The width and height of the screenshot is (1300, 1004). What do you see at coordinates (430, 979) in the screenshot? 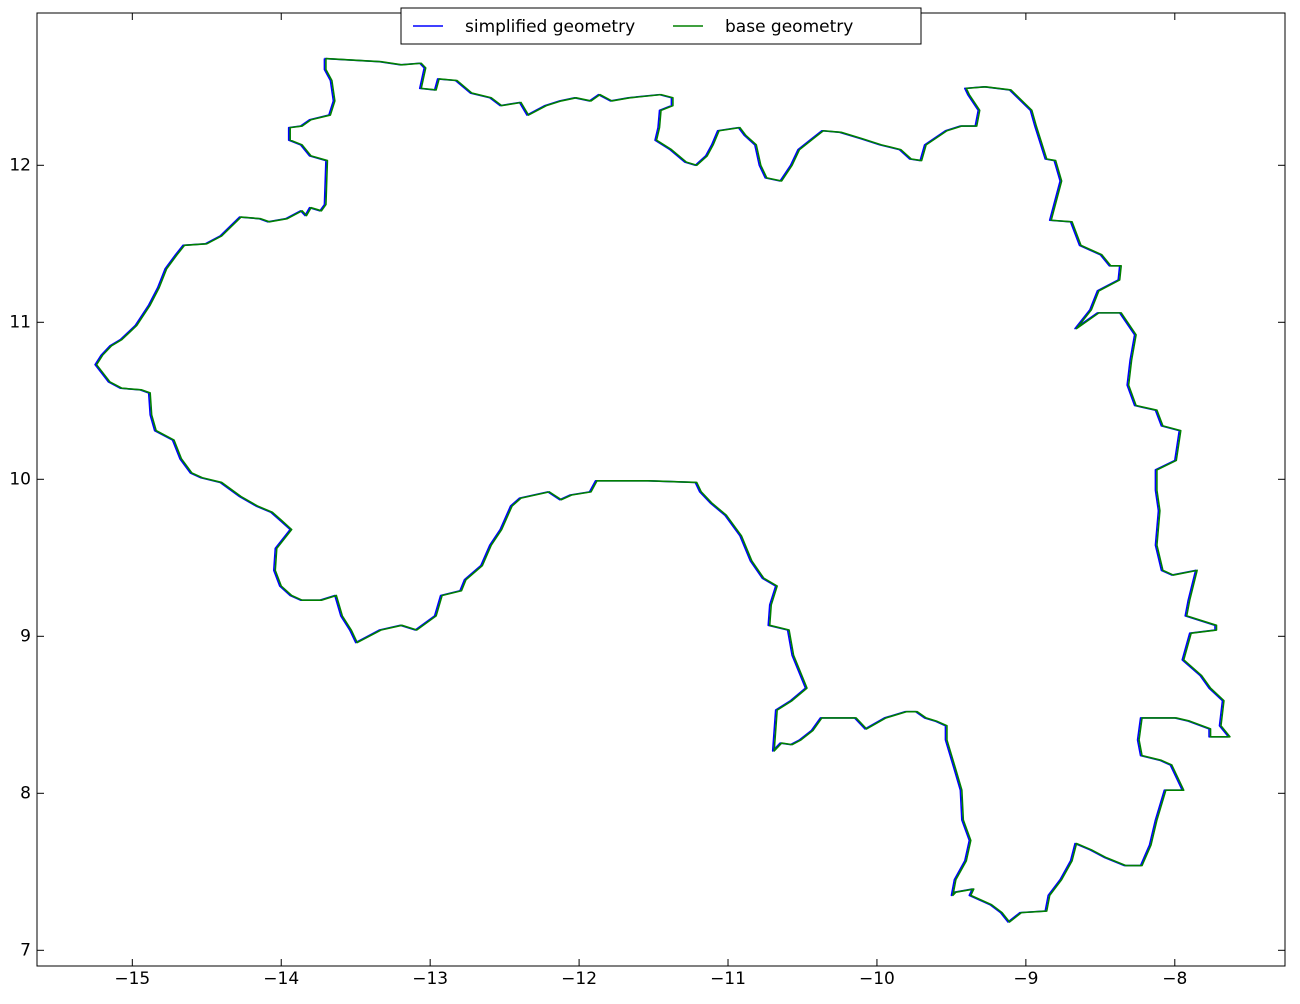
I see `x-tick-label: −13` at bounding box center [430, 979].